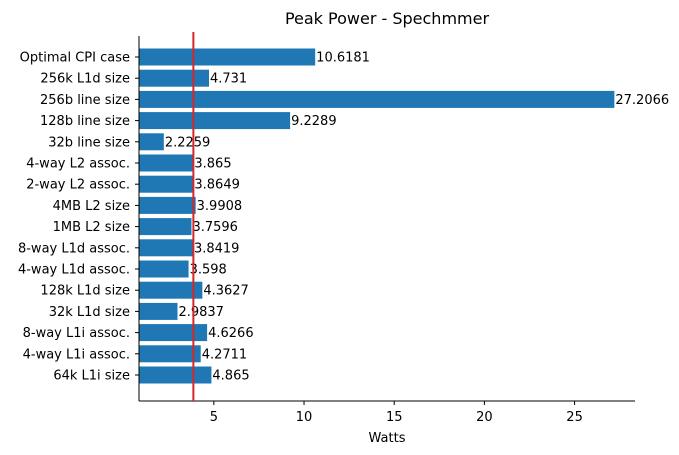 The height and width of the screenshot is (455, 679). What do you see at coordinates (75, 58) in the screenshot?
I see `y-tick-label: Optimal CPI case` at bounding box center [75, 58].